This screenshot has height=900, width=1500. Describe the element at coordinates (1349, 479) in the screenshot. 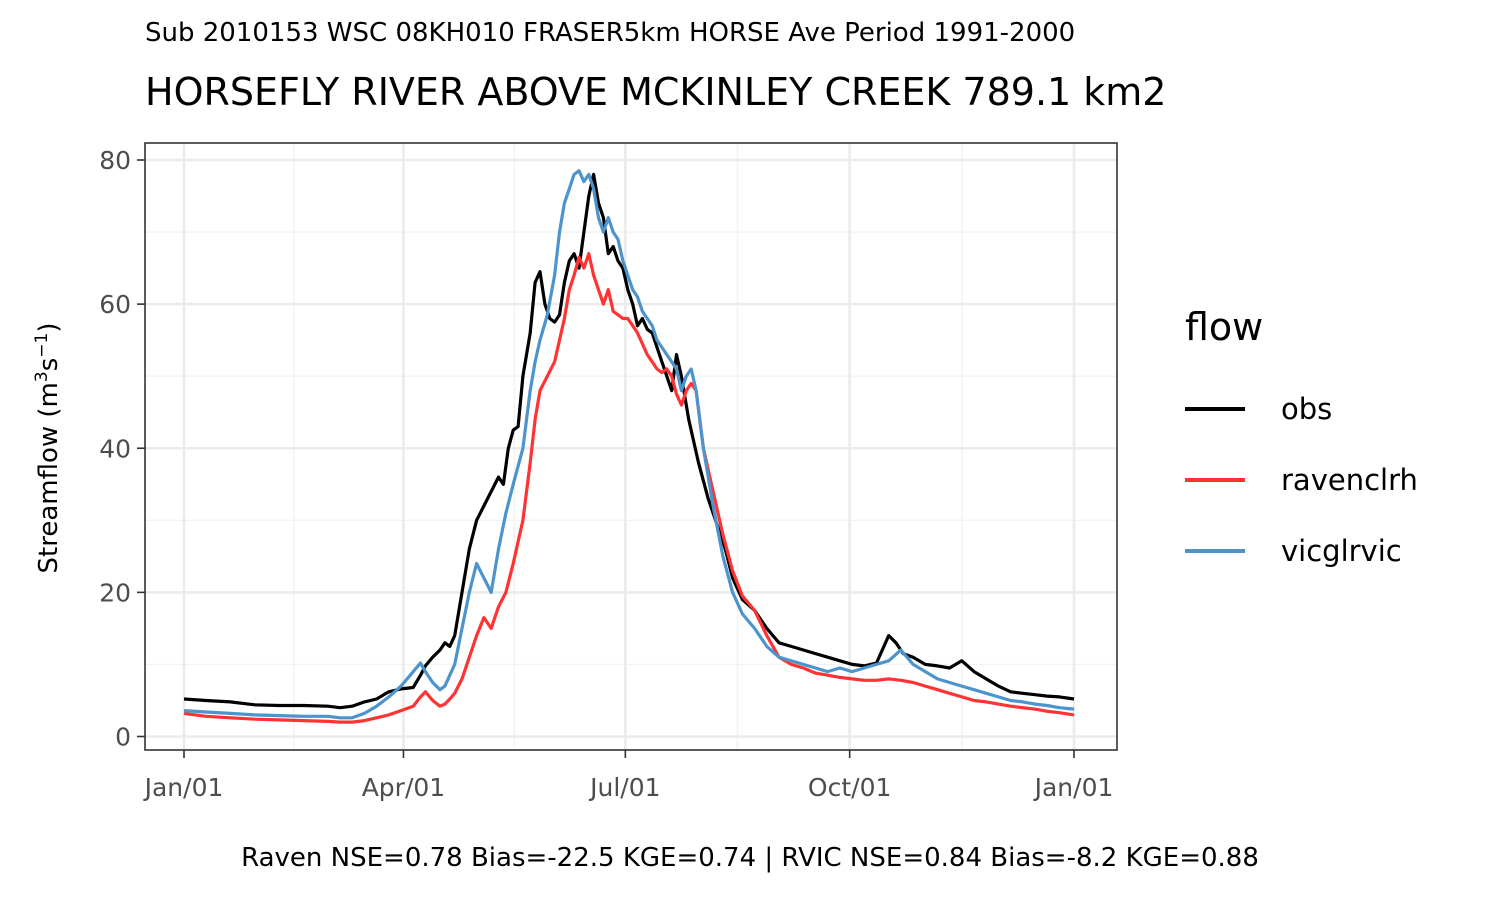

I see `legend-label-ravenclrh: ravenclrh` at that location.